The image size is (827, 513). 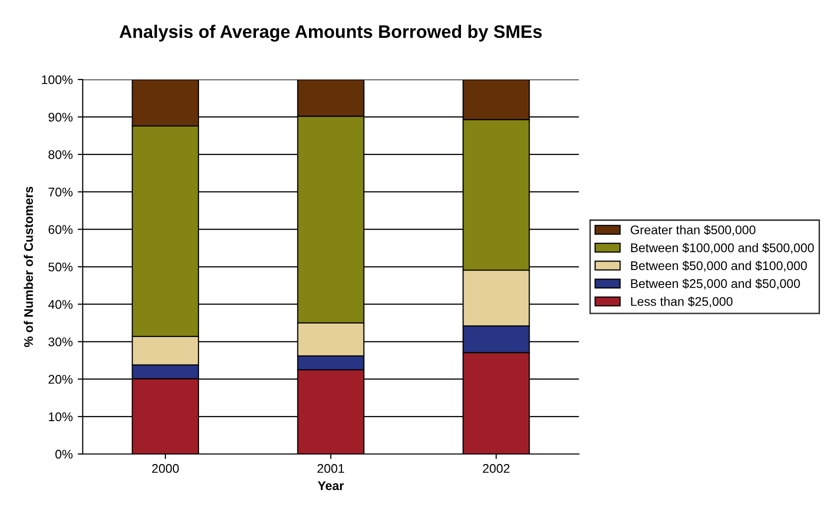 I want to click on y-tick-label: 0%, so click(x=64, y=454).